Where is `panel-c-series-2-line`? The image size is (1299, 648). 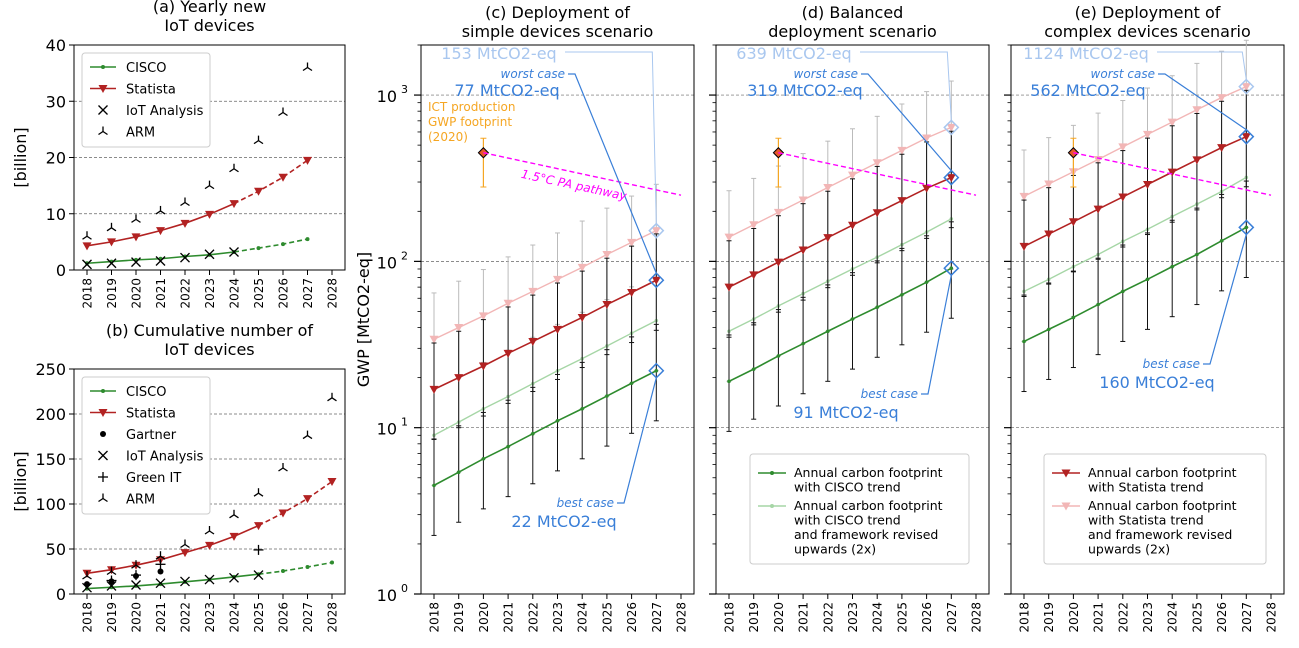 panel-c-series-2-line is located at coordinates (545, 335).